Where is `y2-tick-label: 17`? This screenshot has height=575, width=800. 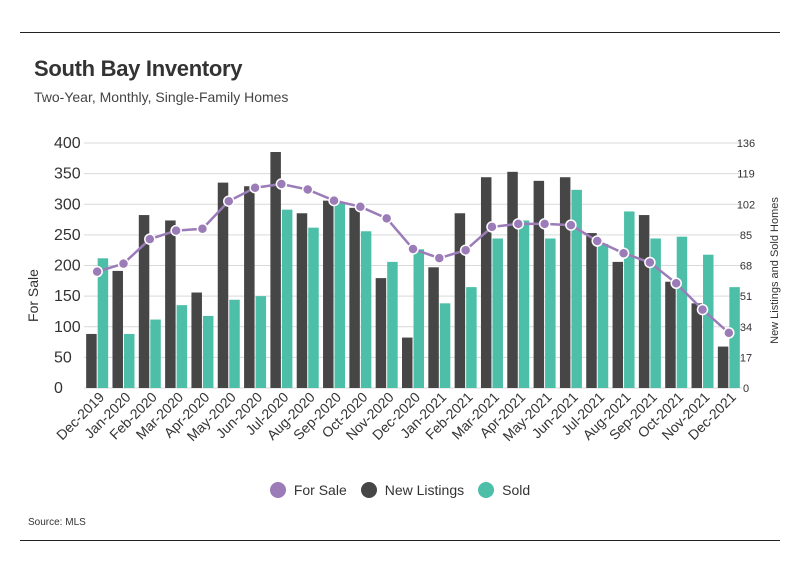 y2-tick-label: 17 is located at coordinates (746, 358).